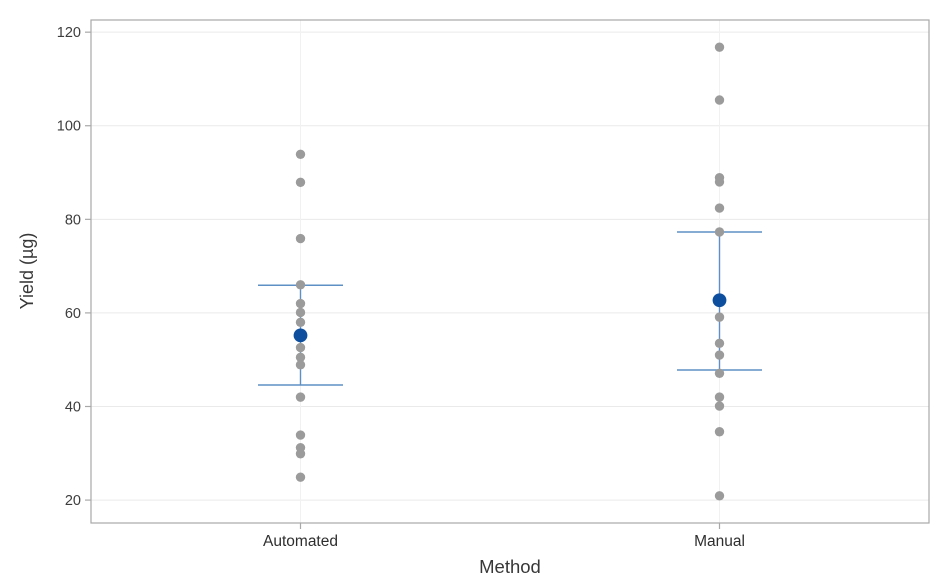  What do you see at coordinates (69, 33) in the screenshot?
I see `y-tick-label: 120` at bounding box center [69, 33].